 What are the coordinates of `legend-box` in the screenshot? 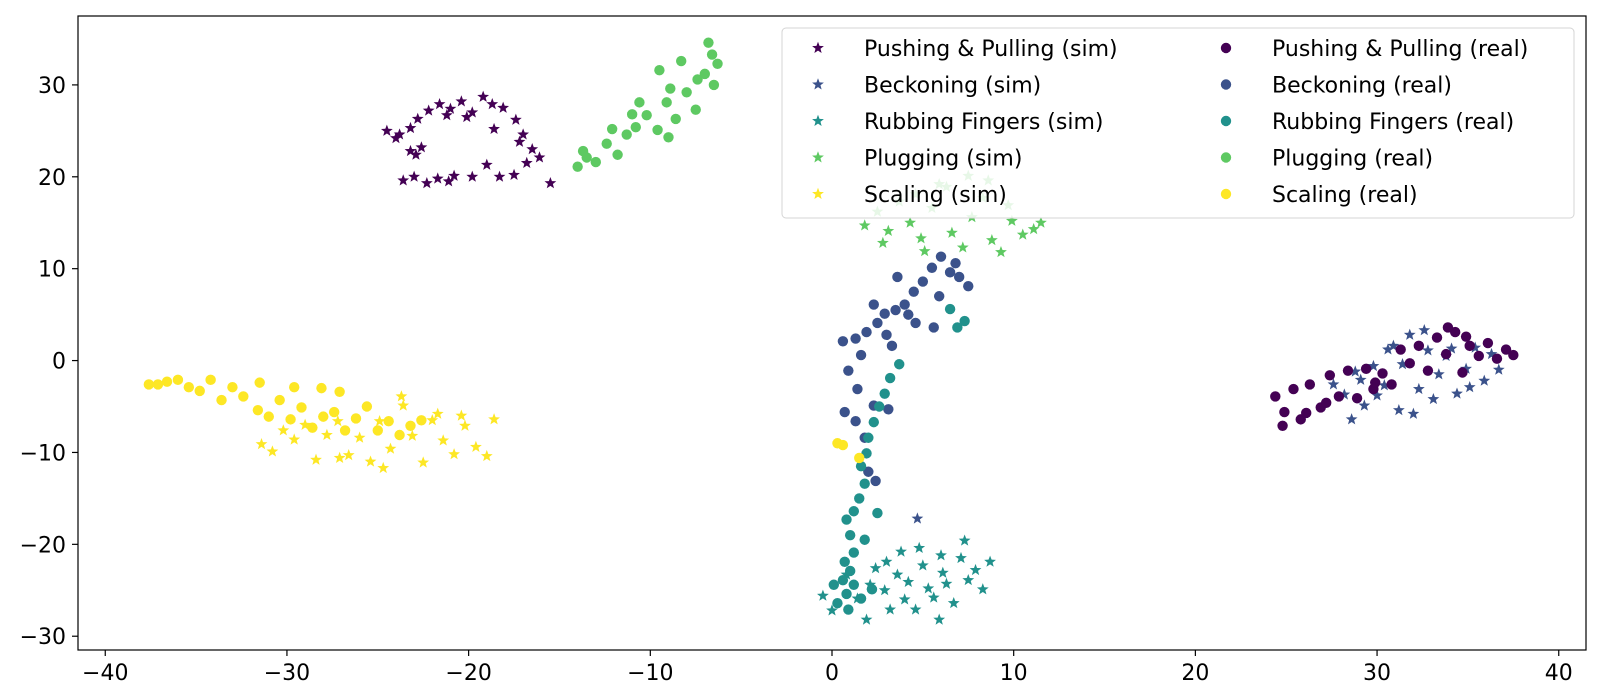 It's located at (1178, 123).